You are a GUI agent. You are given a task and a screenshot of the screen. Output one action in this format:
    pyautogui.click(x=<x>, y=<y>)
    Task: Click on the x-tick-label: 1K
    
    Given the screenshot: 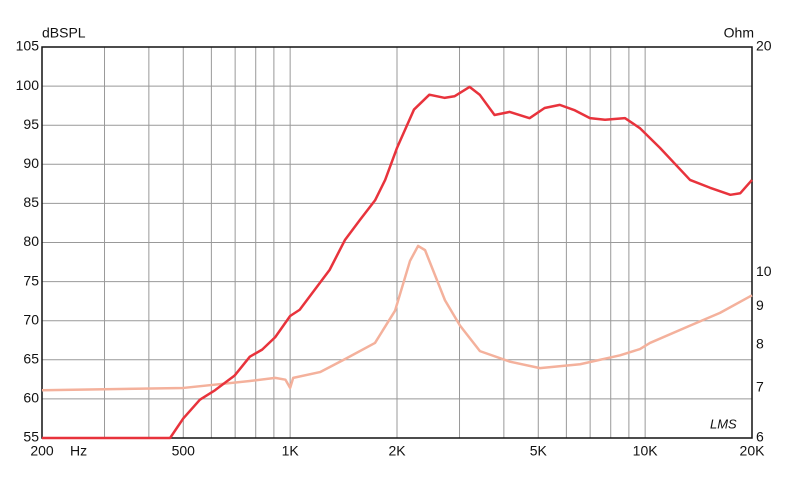 What is the action you would take?
    pyautogui.click(x=291, y=451)
    